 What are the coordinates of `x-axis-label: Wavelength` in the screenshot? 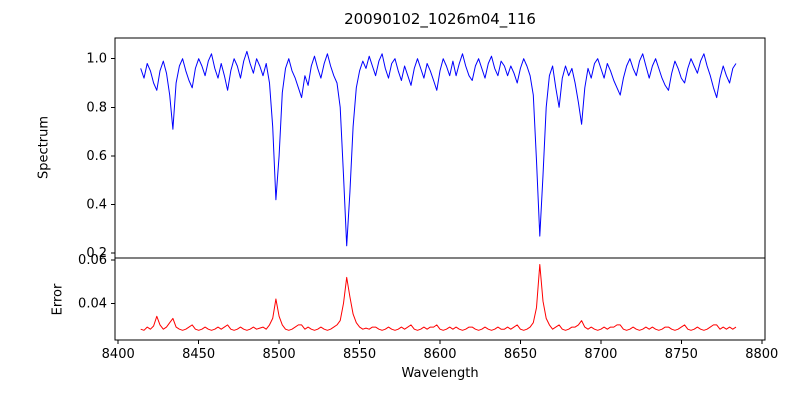 It's located at (440, 373).